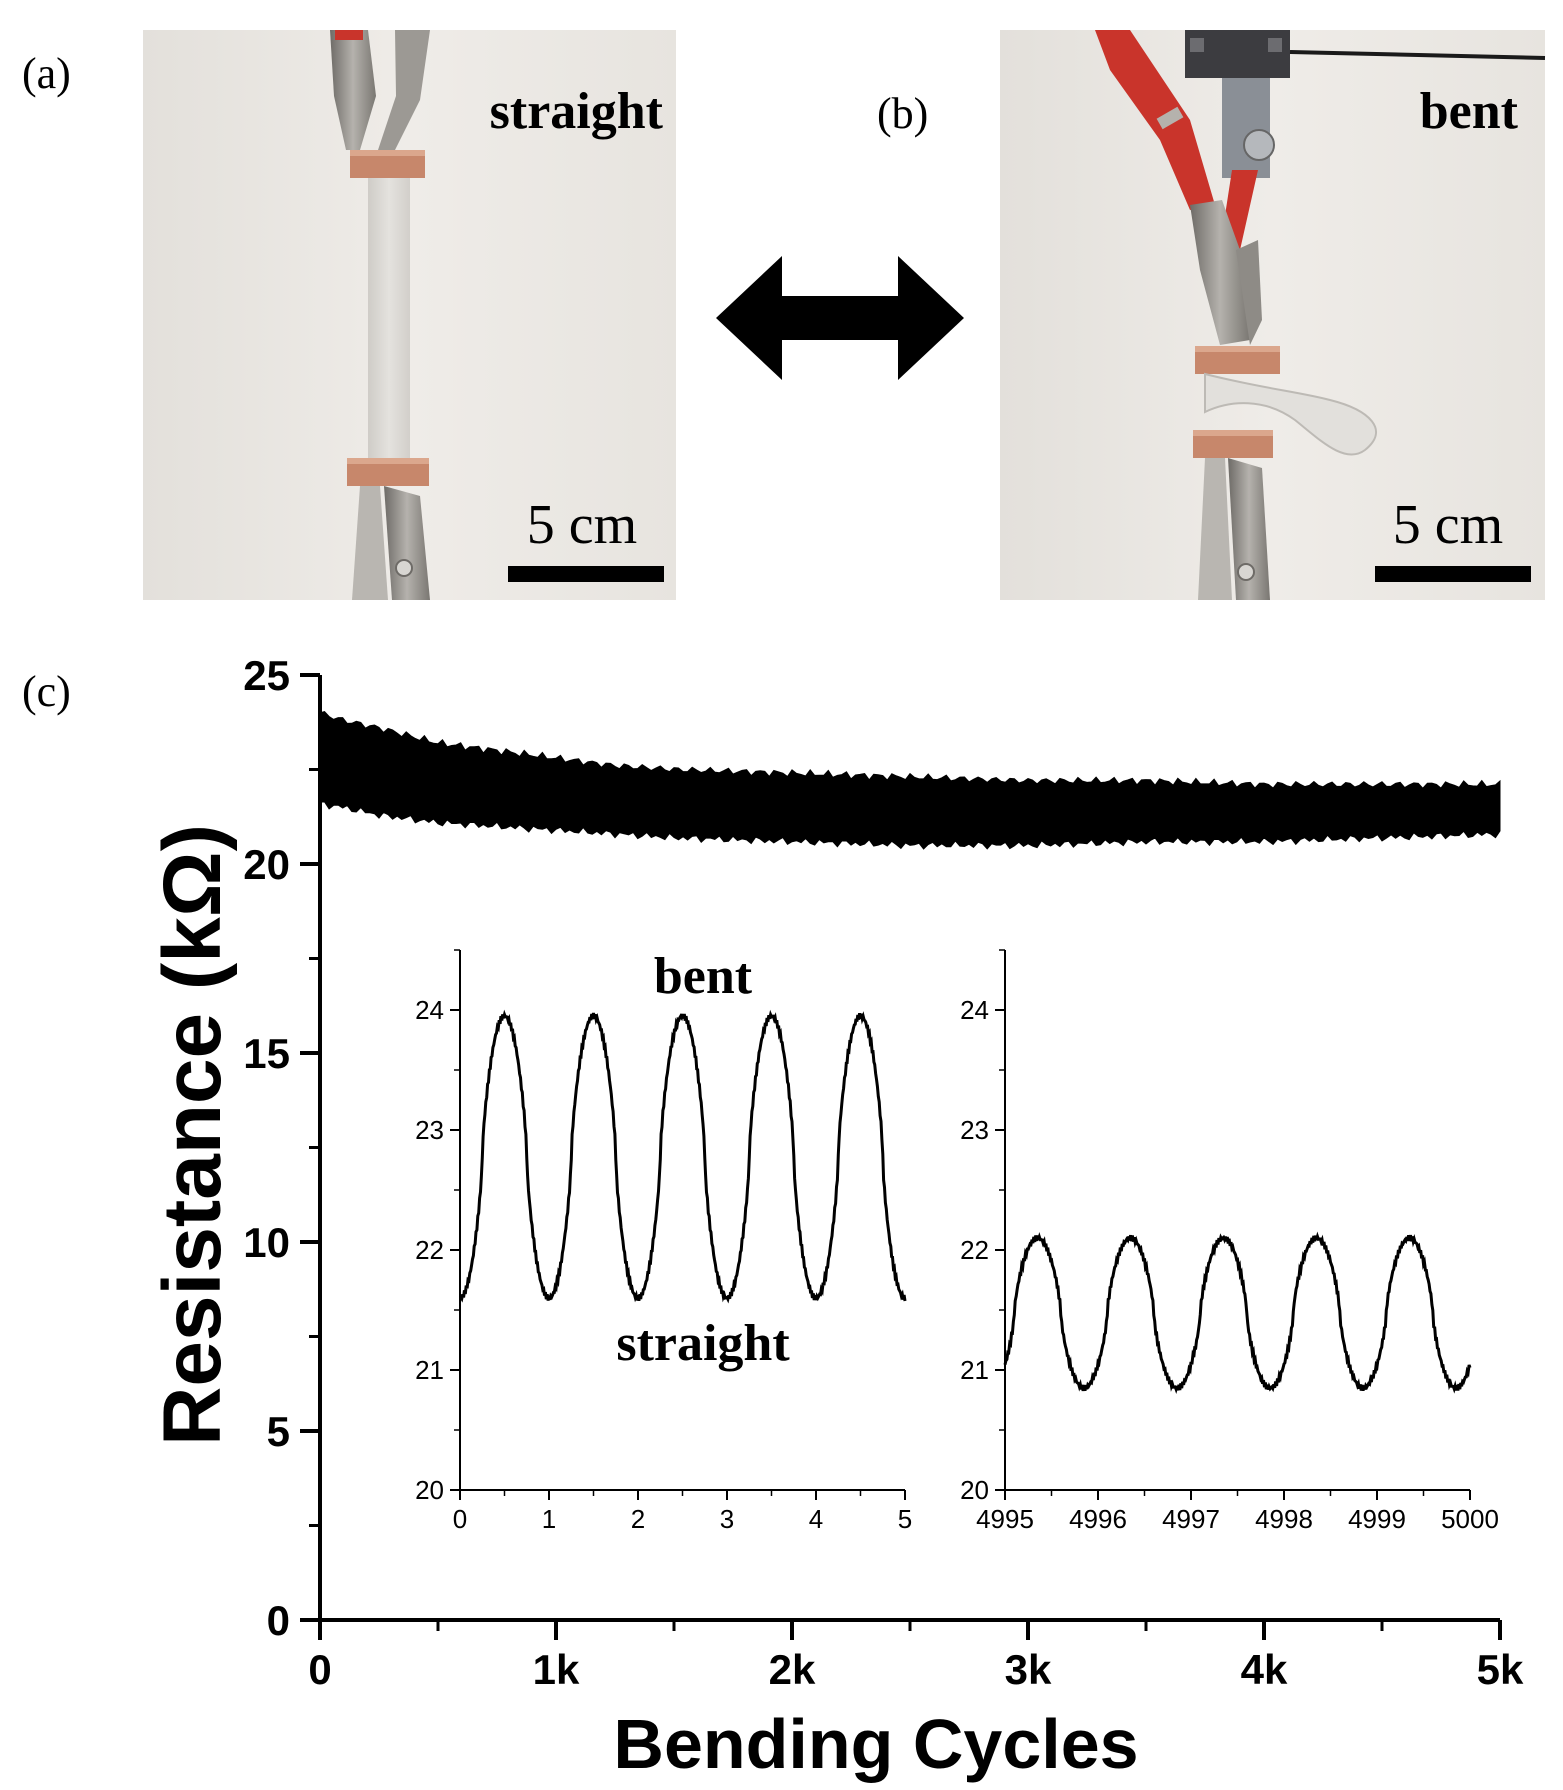 The width and height of the screenshot is (1563, 1790). Describe the element at coordinates (875, 1744) in the screenshot. I see `x-axis-label: Bending Cycles` at that location.